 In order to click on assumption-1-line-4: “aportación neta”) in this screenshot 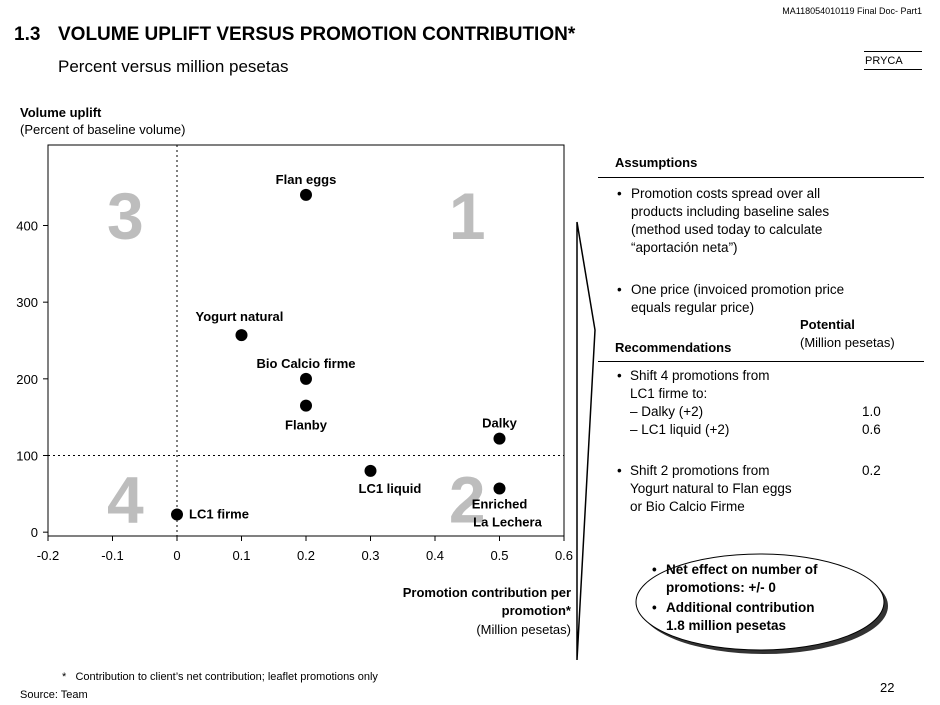, I will do `click(684, 247)`.